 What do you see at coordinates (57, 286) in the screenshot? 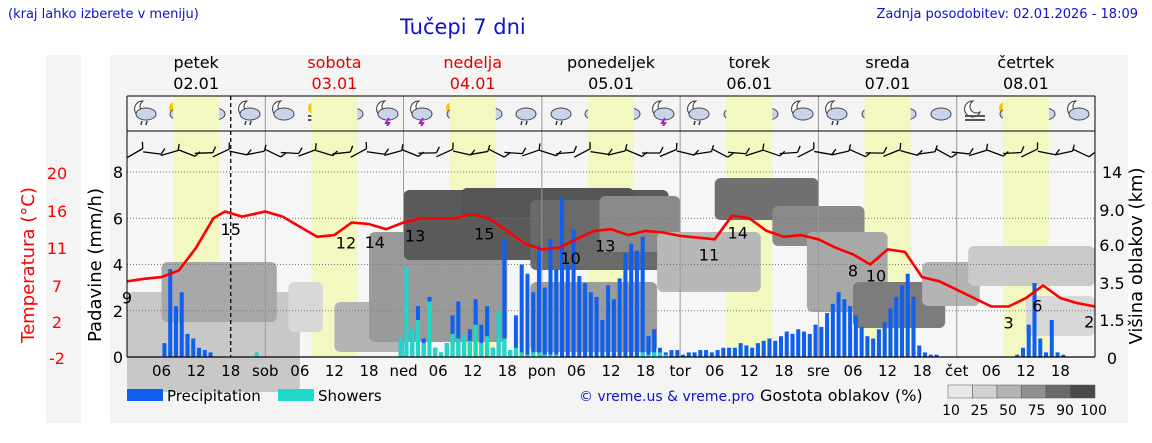
I see `temperature-tick-label: 7` at bounding box center [57, 286].